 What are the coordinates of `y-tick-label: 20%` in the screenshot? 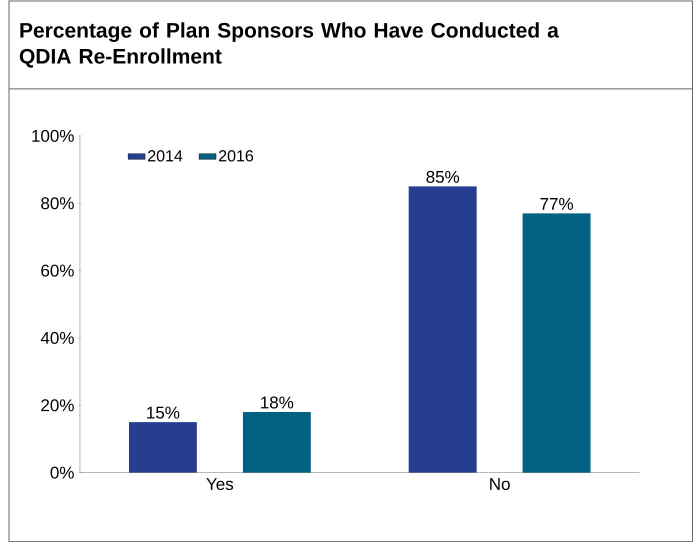 It's located at (57, 405).